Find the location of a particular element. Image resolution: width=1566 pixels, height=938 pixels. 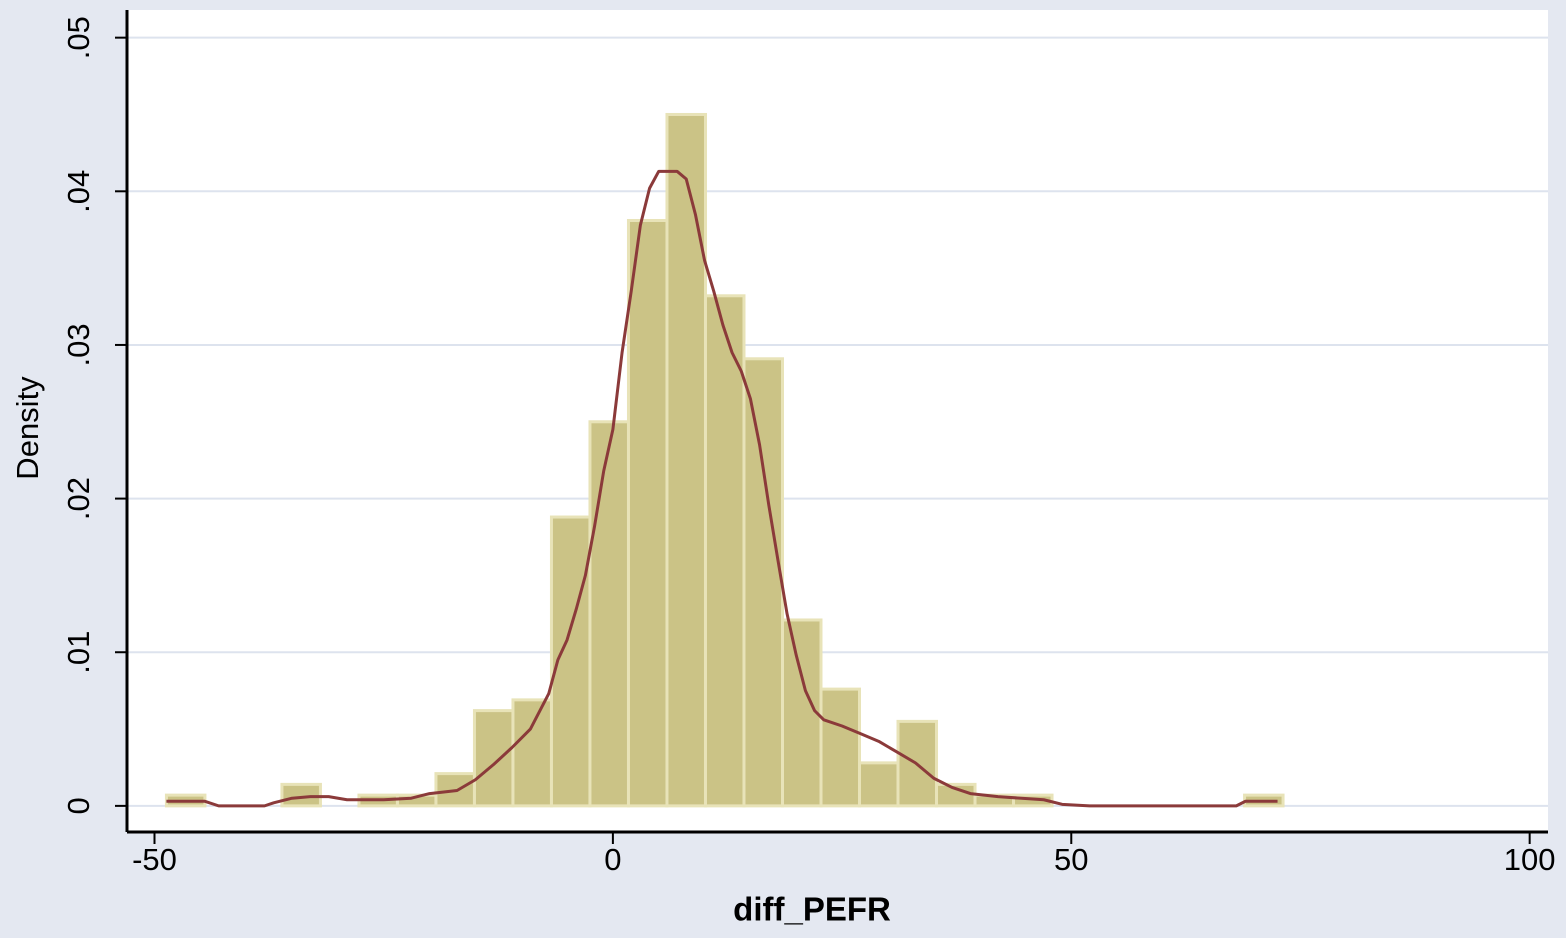

y-tick-label: .03 is located at coordinates (78, 344).